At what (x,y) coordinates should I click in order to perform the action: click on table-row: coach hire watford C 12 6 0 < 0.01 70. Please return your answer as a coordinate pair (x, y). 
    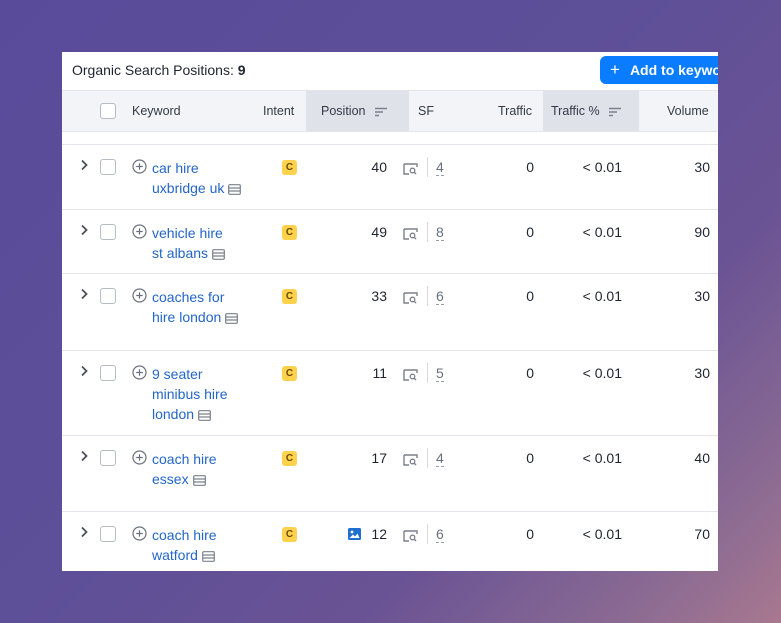
    Looking at the image, I should click on (390, 541).